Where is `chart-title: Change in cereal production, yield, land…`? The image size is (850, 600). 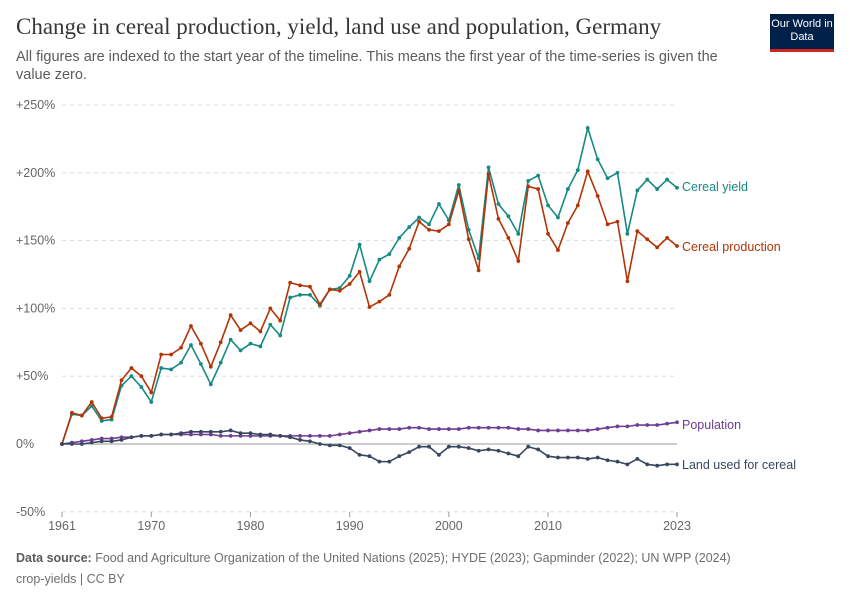
chart-title: Change in cereal production, yield, land… is located at coordinates (339, 26).